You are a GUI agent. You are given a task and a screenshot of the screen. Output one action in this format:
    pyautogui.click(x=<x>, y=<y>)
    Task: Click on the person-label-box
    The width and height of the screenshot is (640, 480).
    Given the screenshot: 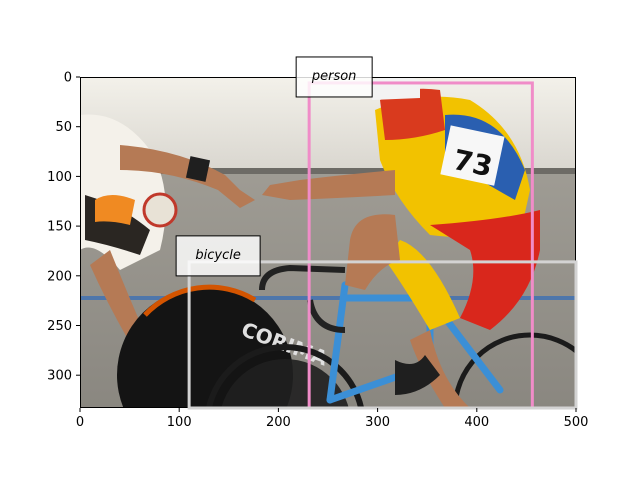 What is the action you would take?
    pyautogui.click(x=334, y=77)
    